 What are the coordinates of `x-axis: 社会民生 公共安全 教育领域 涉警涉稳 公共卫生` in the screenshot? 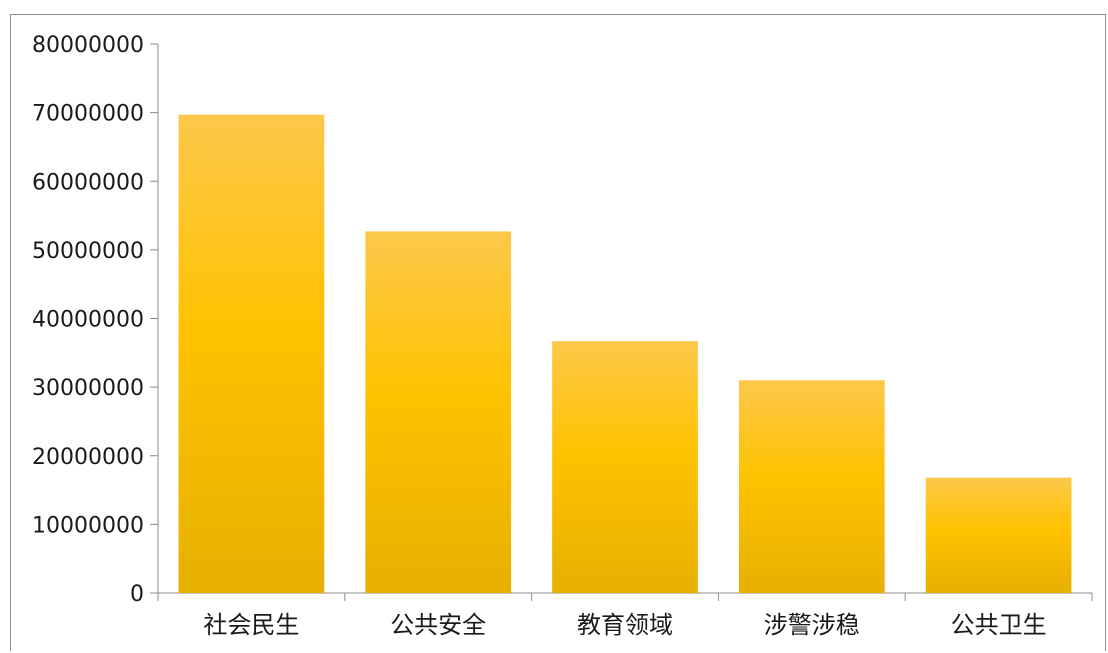 It's located at (625, 615).